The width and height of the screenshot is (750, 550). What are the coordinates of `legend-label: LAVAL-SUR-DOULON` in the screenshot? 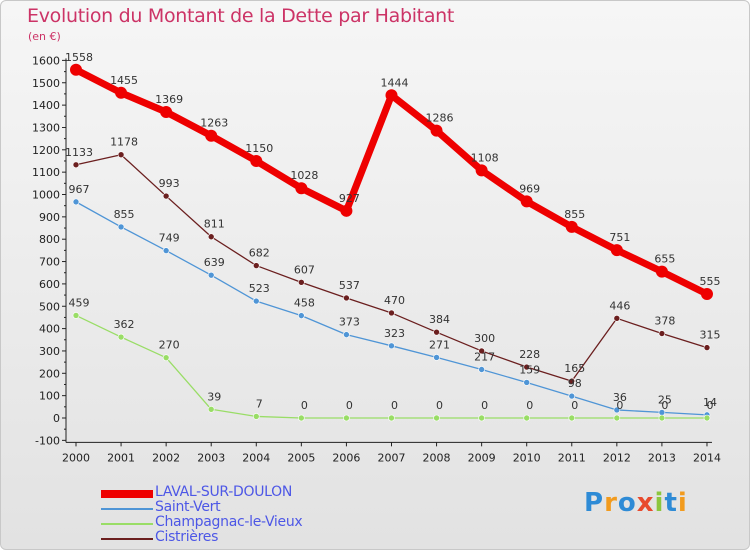 It's located at (224, 492).